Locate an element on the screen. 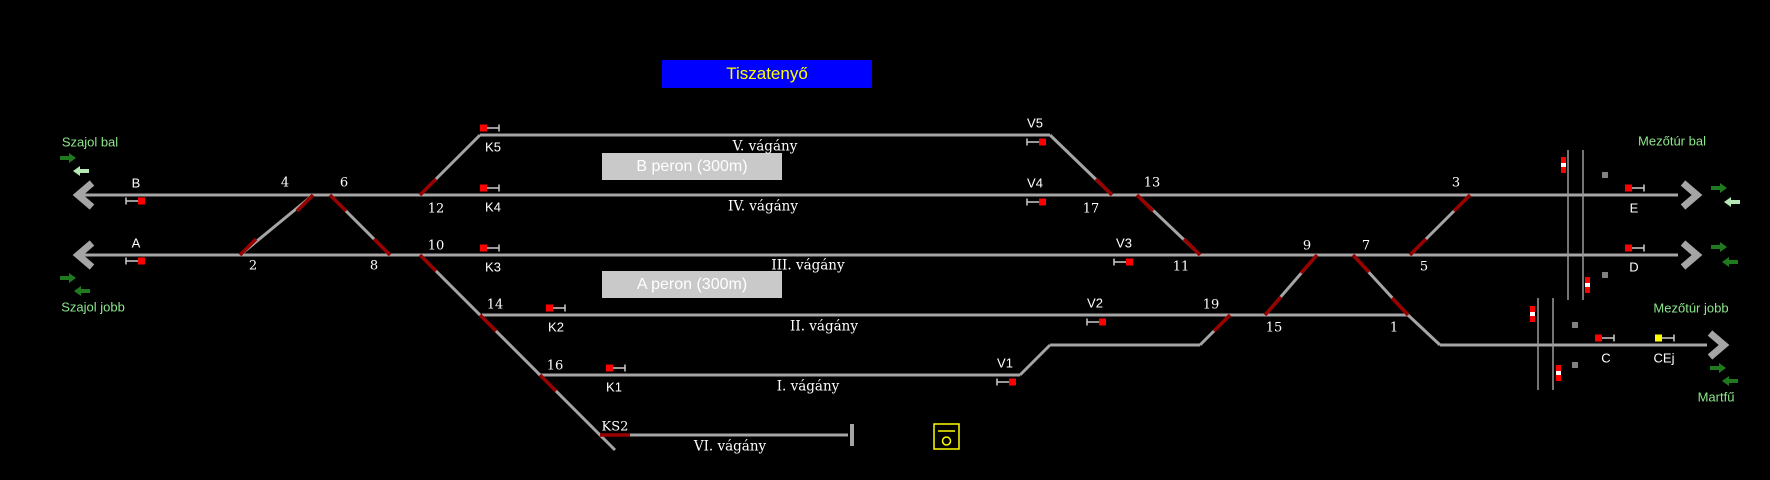 The height and width of the screenshot is (480, 1770). signal-V3-label: V3 is located at coordinates (1124, 243).